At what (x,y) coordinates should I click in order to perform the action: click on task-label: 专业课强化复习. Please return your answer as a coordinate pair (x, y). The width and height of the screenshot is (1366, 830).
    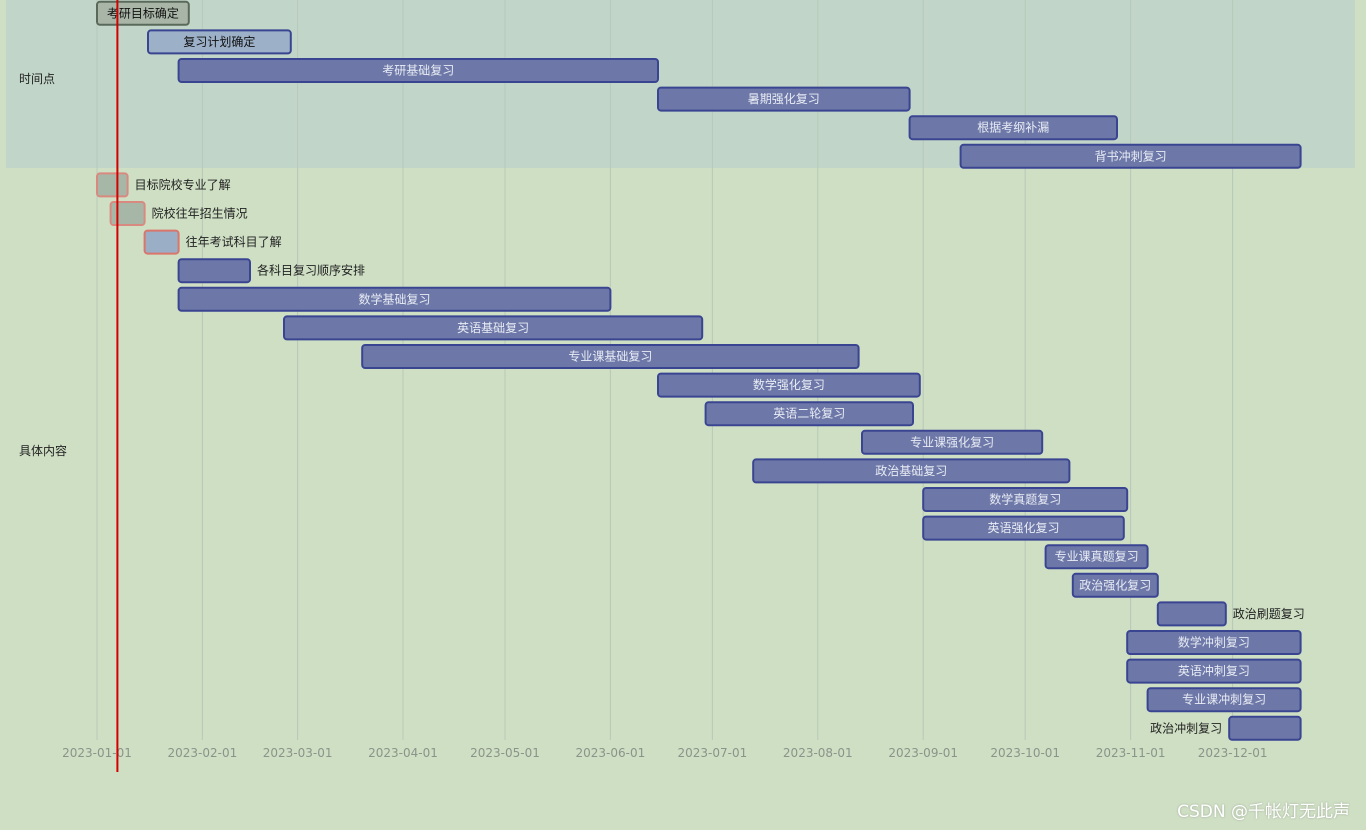
    Looking at the image, I should click on (952, 441).